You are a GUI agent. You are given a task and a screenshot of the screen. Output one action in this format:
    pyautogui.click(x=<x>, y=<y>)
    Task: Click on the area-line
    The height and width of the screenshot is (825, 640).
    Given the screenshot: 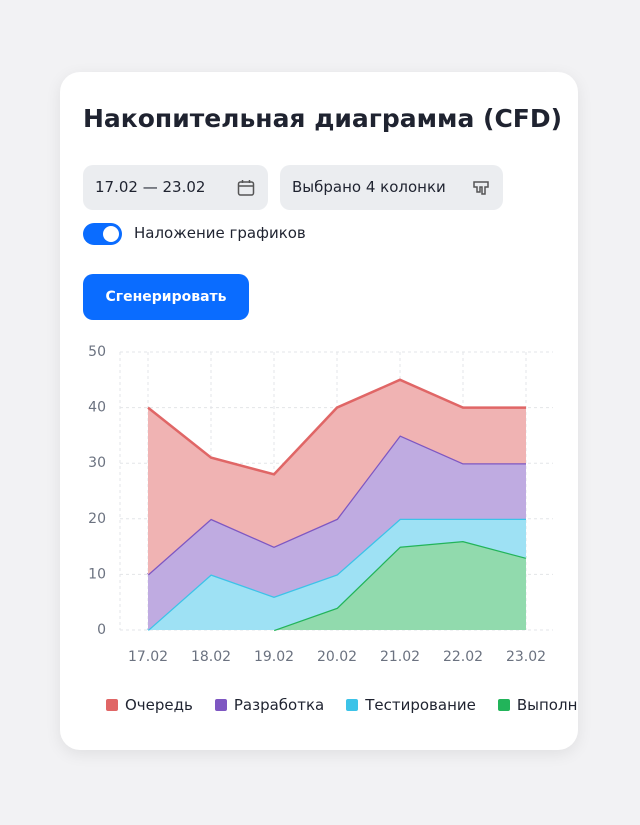 What is the action you would take?
    pyautogui.click(x=336, y=427)
    